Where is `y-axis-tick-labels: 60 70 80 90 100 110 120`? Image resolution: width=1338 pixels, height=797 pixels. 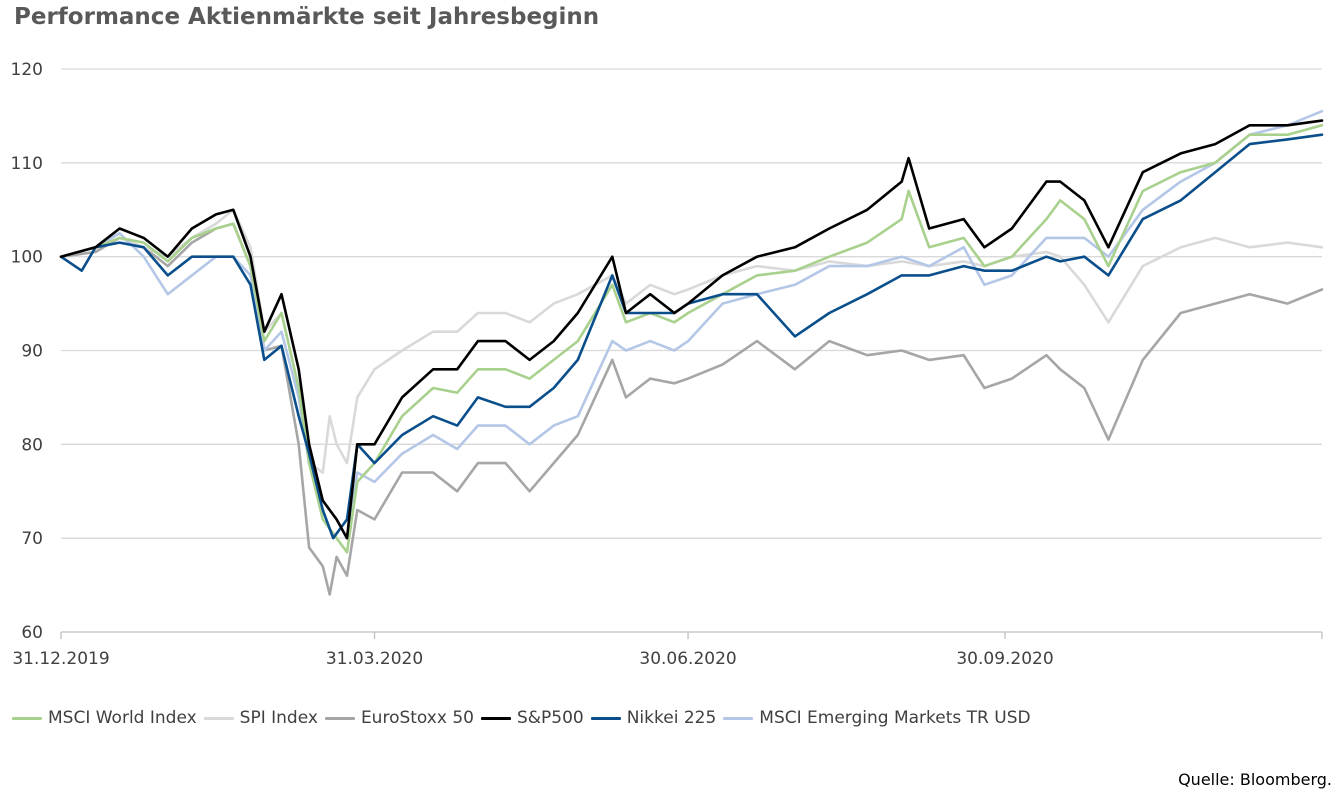 y-axis-tick-labels: 60 70 80 90 100 110 120 is located at coordinates (27, 351).